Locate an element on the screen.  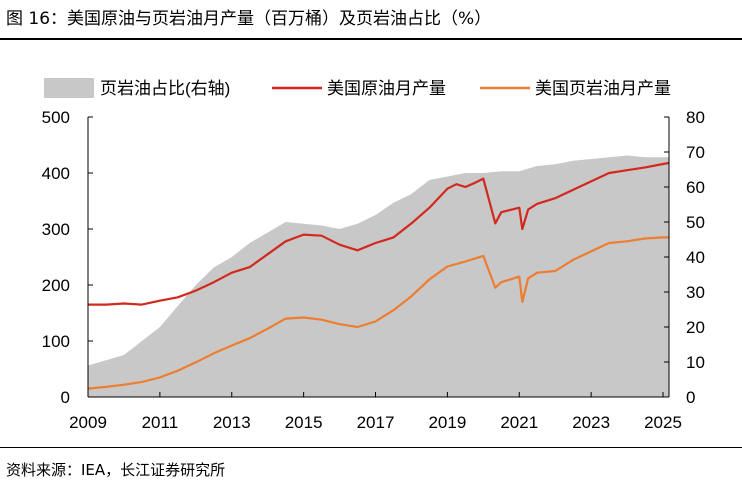
right-tick-label: 80 is located at coordinates (695, 117).